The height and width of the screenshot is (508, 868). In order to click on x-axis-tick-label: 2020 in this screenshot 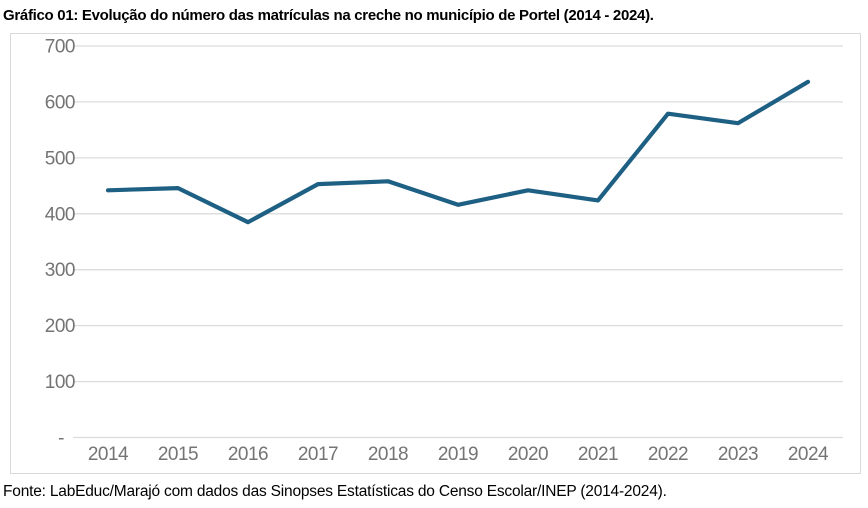, I will do `click(528, 454)`.